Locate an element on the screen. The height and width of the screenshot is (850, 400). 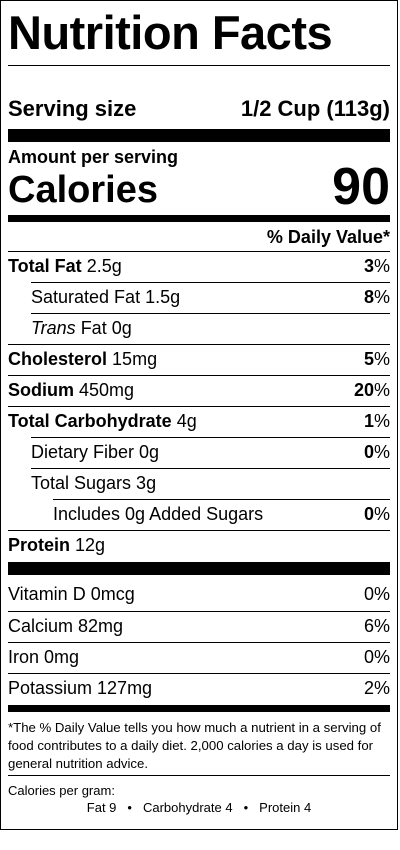
nutrient-name: Protein is located at coordinates (39, 545).